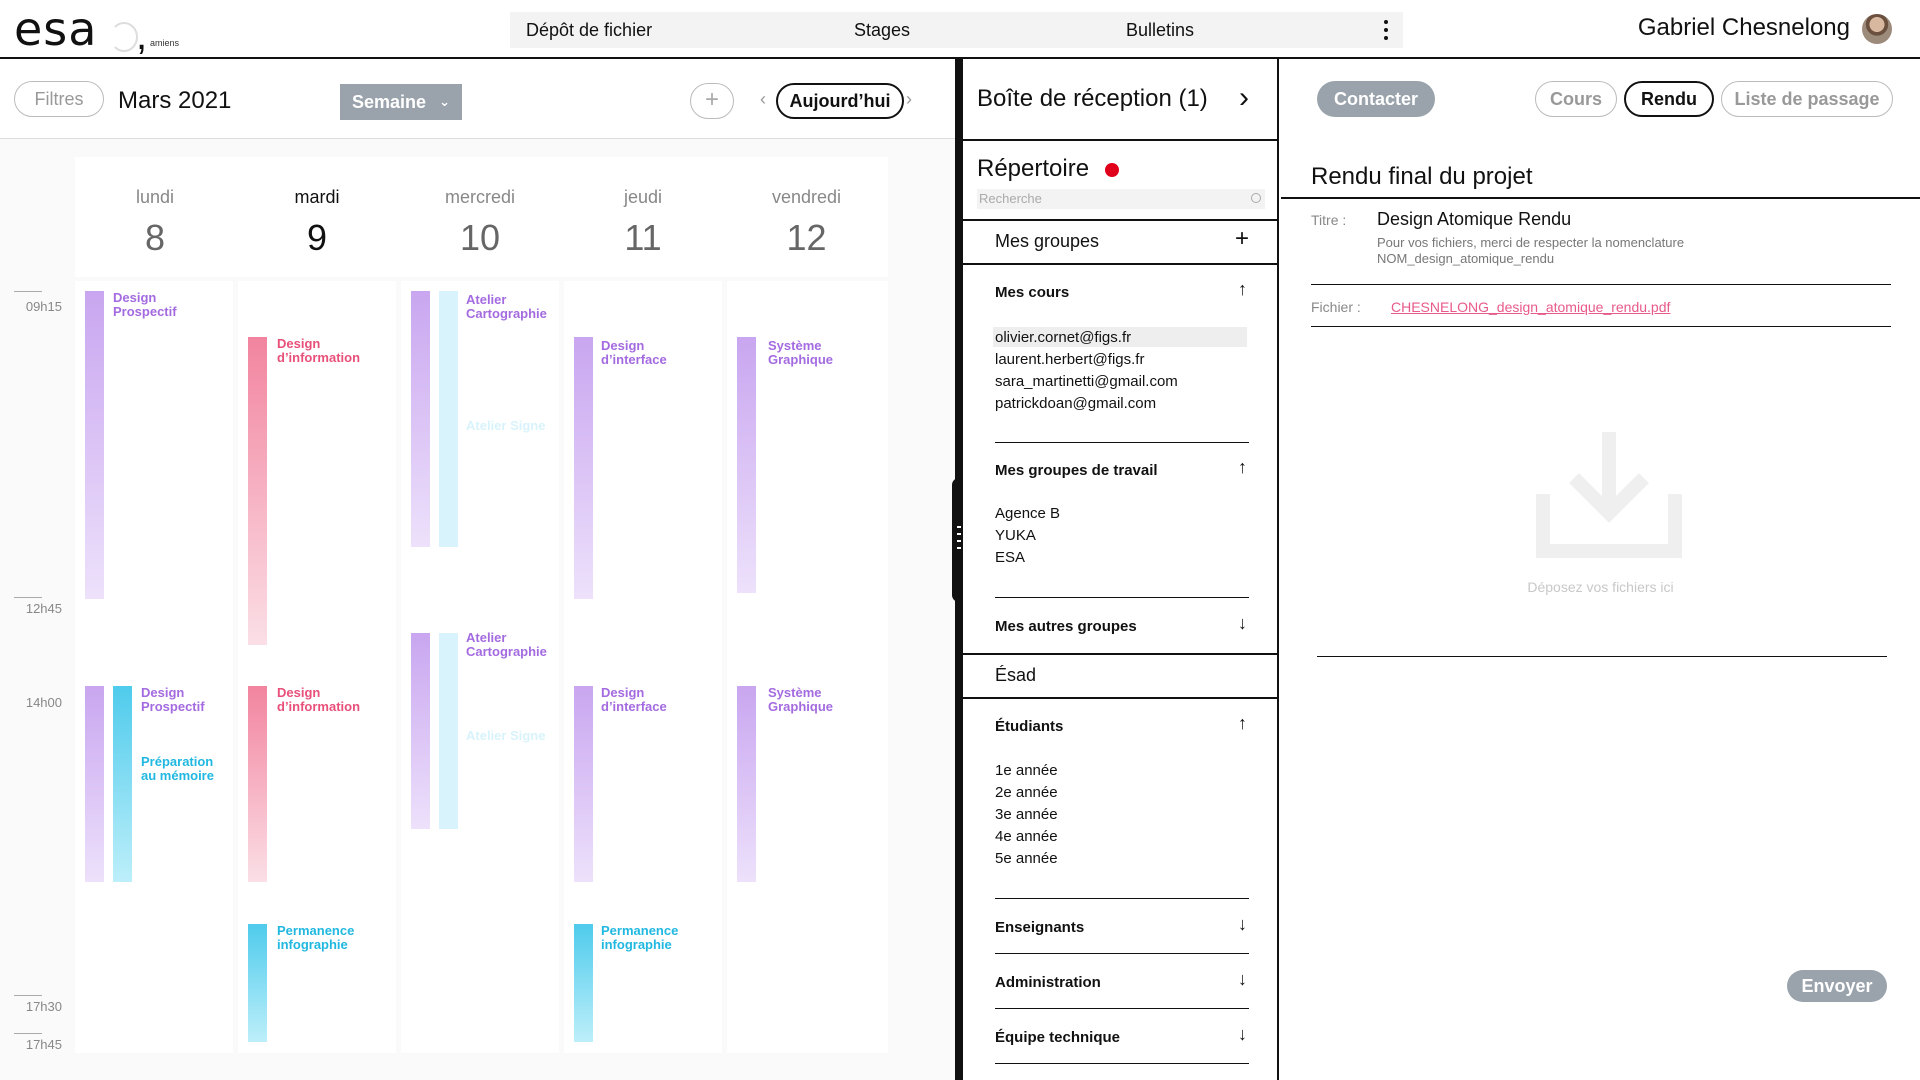 The width and height of the screenshot is (1920, 1080). What do you see at coordinates (1112, 170) in the screenshot?
I see `notification-dot-icon` at bounding box center [1112, 170].